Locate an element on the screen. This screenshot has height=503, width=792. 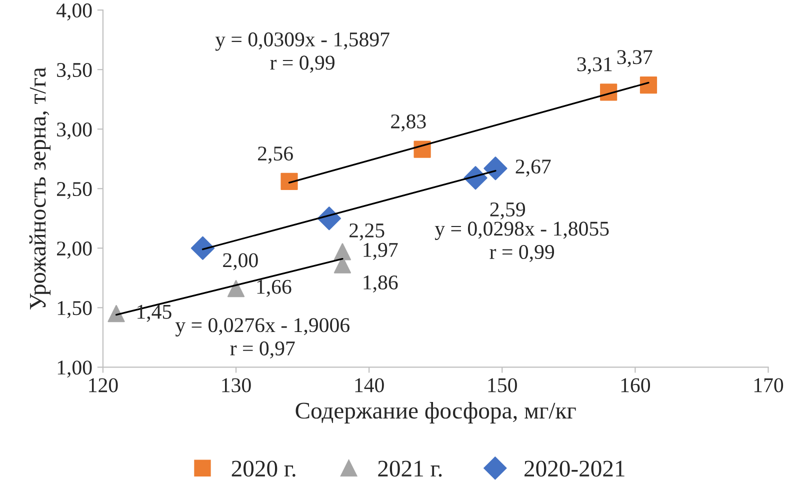
y-tick-label: 3,50 is located at coordinates (74, 71).